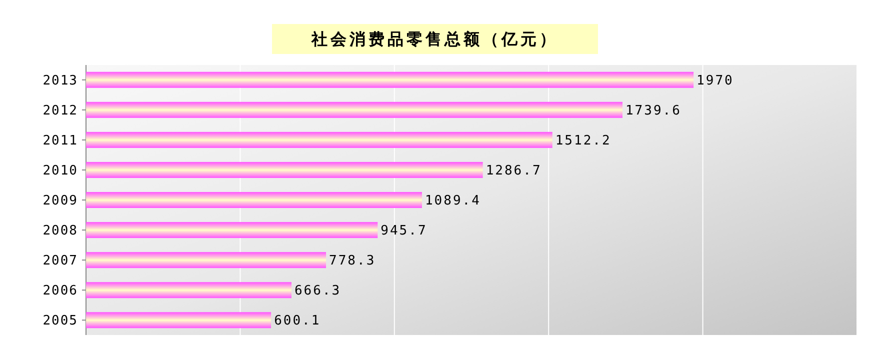  What do you see at coordinates (60, 291) in the screenshot?
I see `y-tick-label: 2006` at bounding box center [60, 291].